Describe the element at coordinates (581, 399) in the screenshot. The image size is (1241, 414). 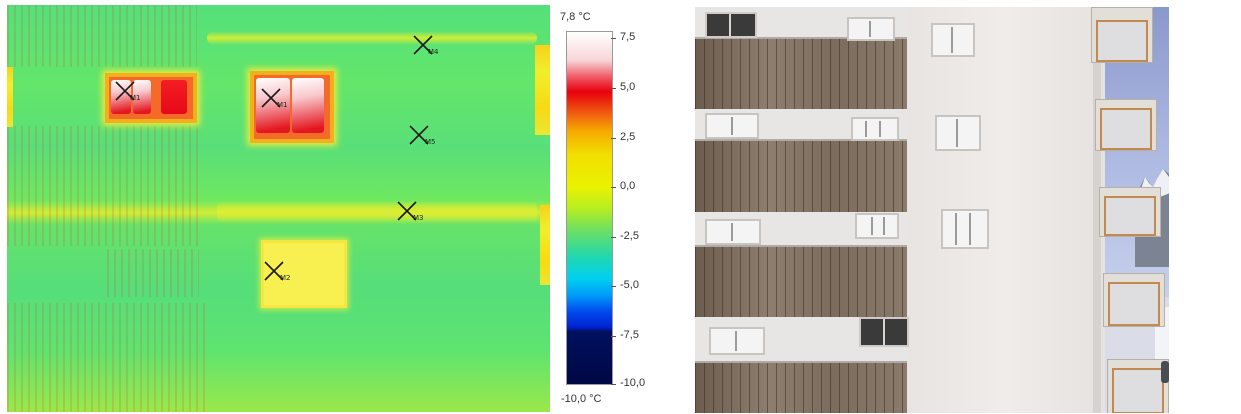
I see `scale-min-label: -10,0 °C` at that location.